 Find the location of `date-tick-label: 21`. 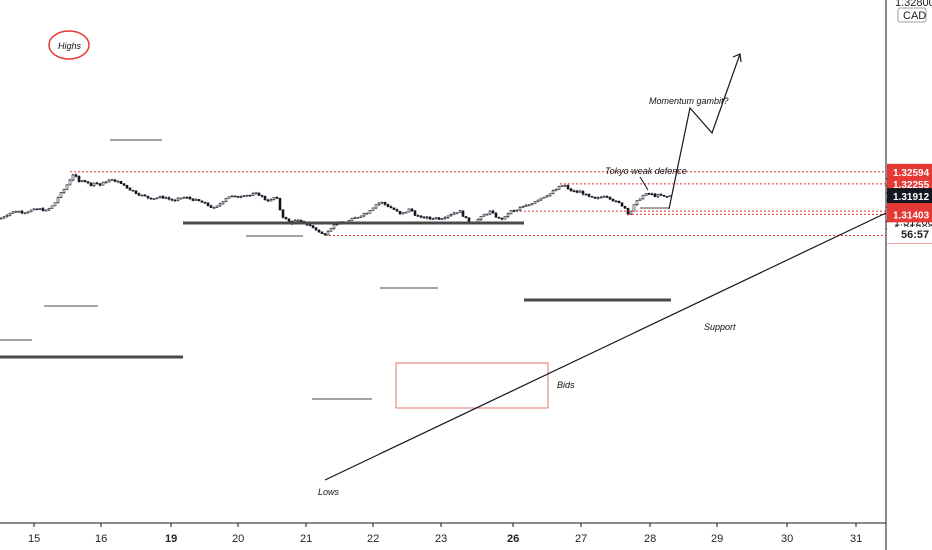

date-tick-label: 21 is located at coordinates (306, 539).